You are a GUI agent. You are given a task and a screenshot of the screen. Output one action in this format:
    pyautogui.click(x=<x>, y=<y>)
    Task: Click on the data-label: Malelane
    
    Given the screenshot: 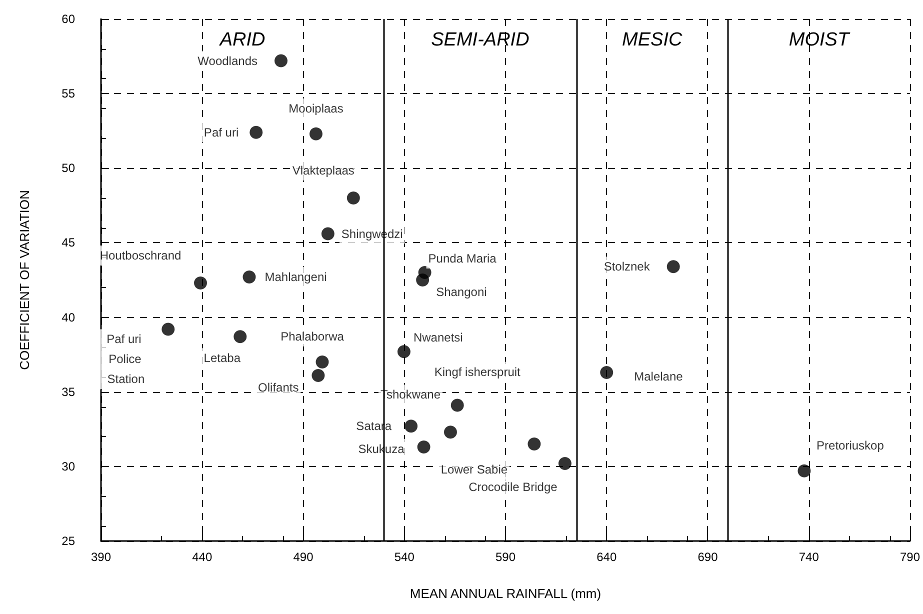 What is the action you would take?
    pyautogui.click(x=659, y=376)
    